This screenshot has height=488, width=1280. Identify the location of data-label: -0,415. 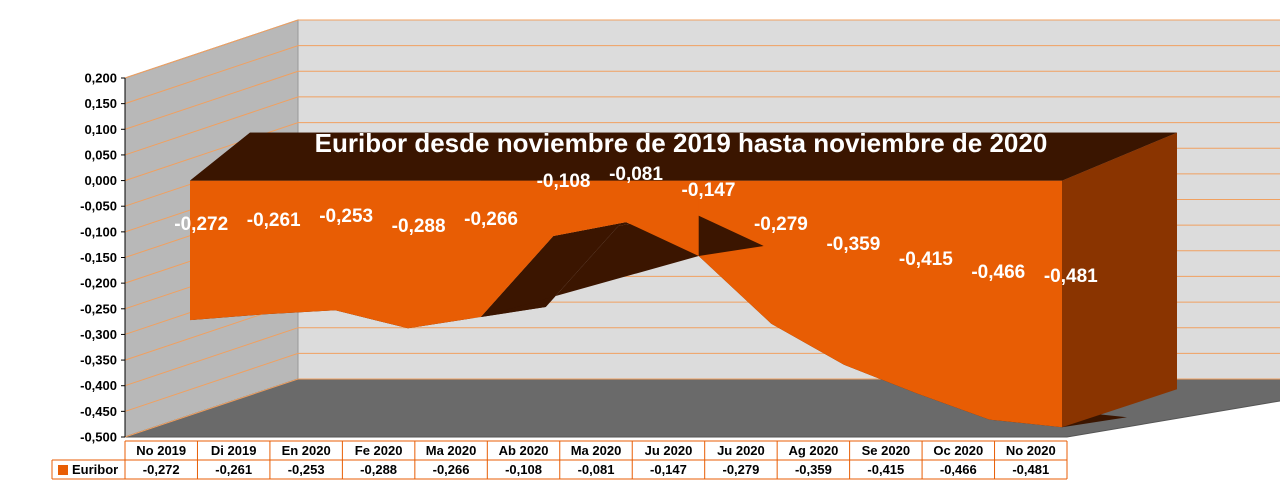
(926, 259).